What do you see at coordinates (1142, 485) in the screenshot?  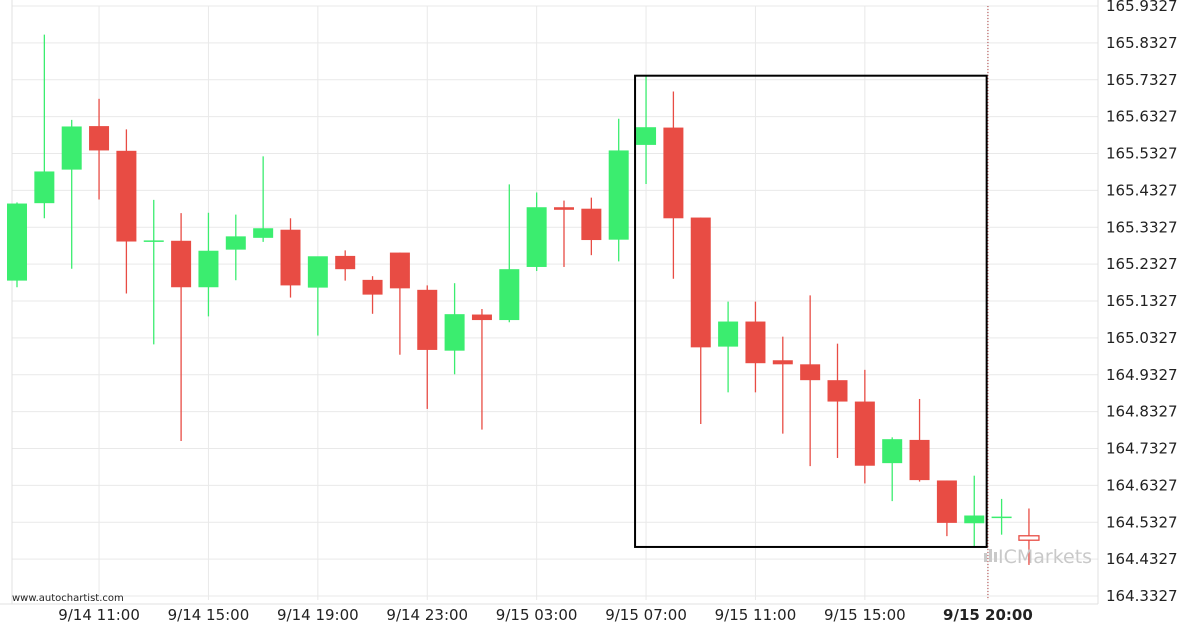 I see `y-tick-label: 164.6327` at bounding box center [1142, 485].